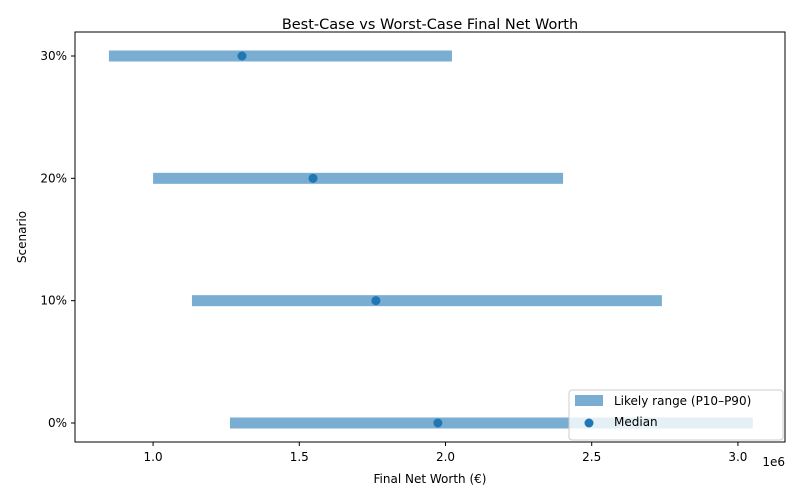  What do you see at coordinates (153, 457) in the screenshot?
I see `x-tick-label: 1.0` at bounding box center [153, 457].